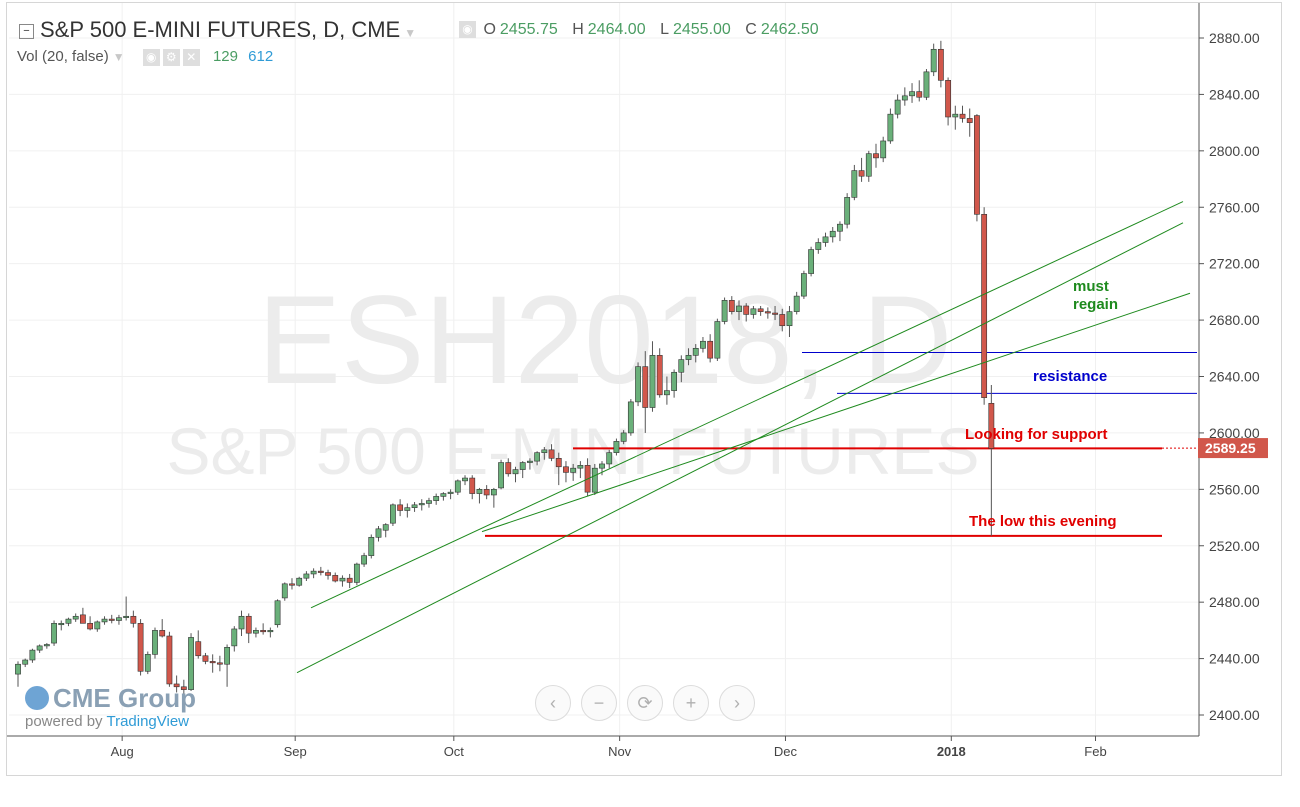  I want to click on last-price-label: 2589.25, so click(1230, 448).